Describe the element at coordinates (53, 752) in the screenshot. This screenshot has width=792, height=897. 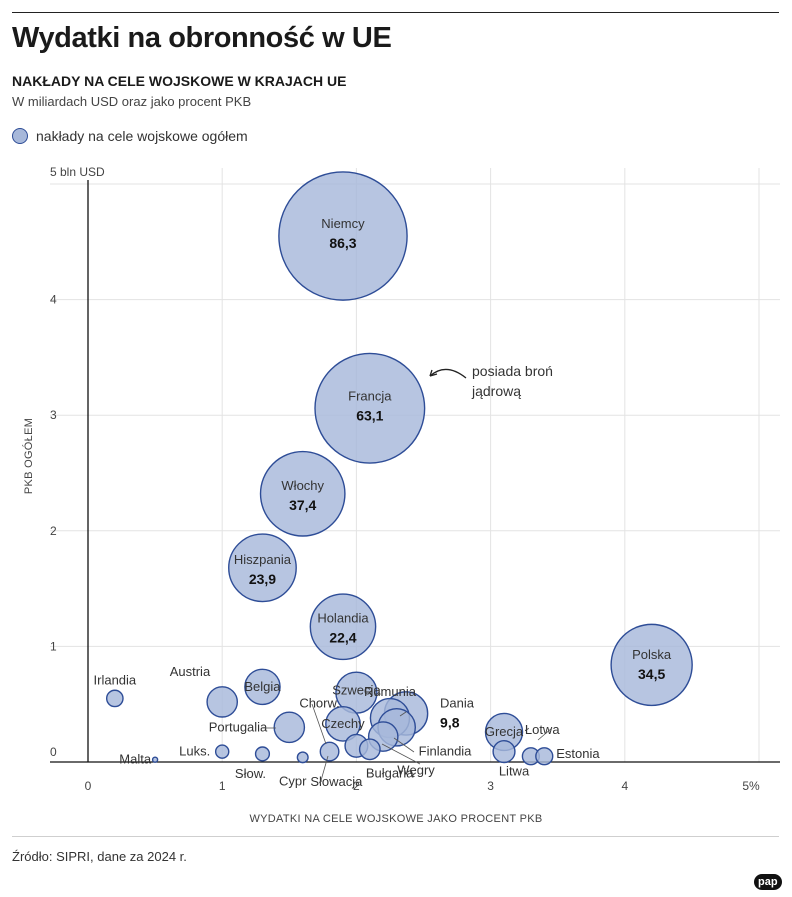
I see `y-tick-label: 0` at that location.